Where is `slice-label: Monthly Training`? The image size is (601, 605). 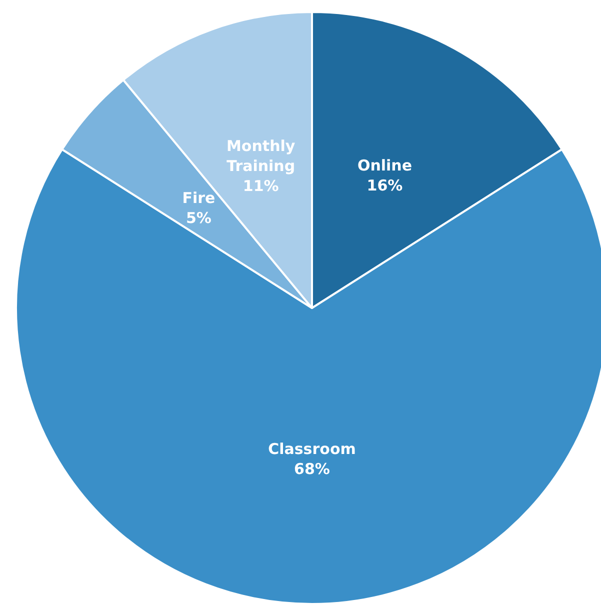 slice-label: Monthly Training is located at coordinates (261, 155).